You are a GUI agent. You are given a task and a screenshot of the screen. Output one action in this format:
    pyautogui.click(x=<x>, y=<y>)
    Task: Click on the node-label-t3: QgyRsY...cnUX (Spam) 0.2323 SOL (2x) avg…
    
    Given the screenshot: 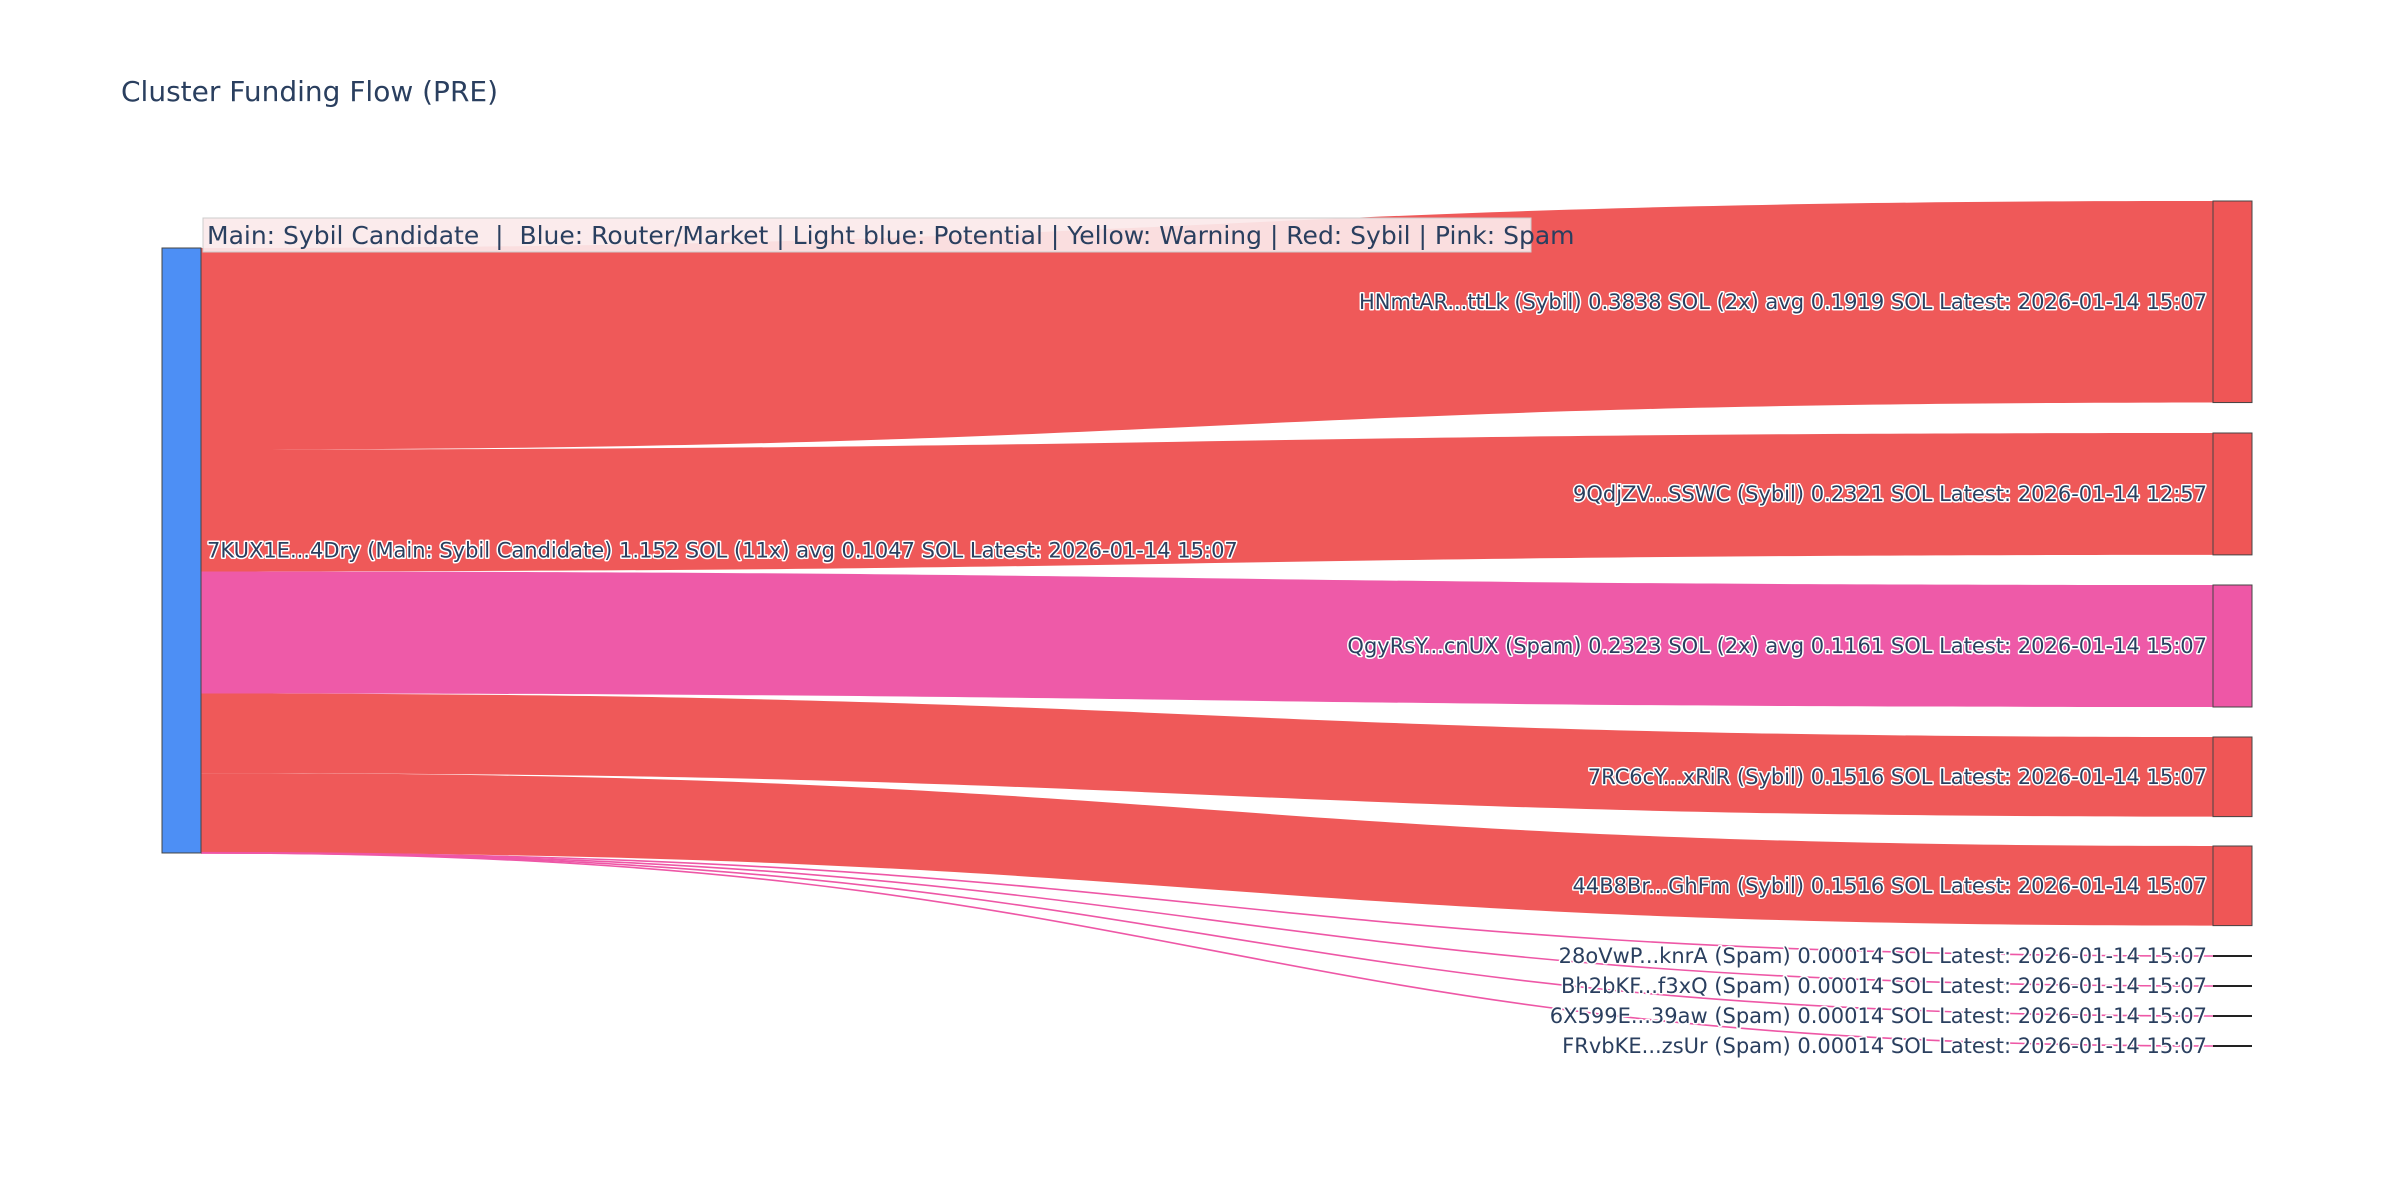 What is the action you would take?
    pyautogui.click(x=1777, y=646)
    